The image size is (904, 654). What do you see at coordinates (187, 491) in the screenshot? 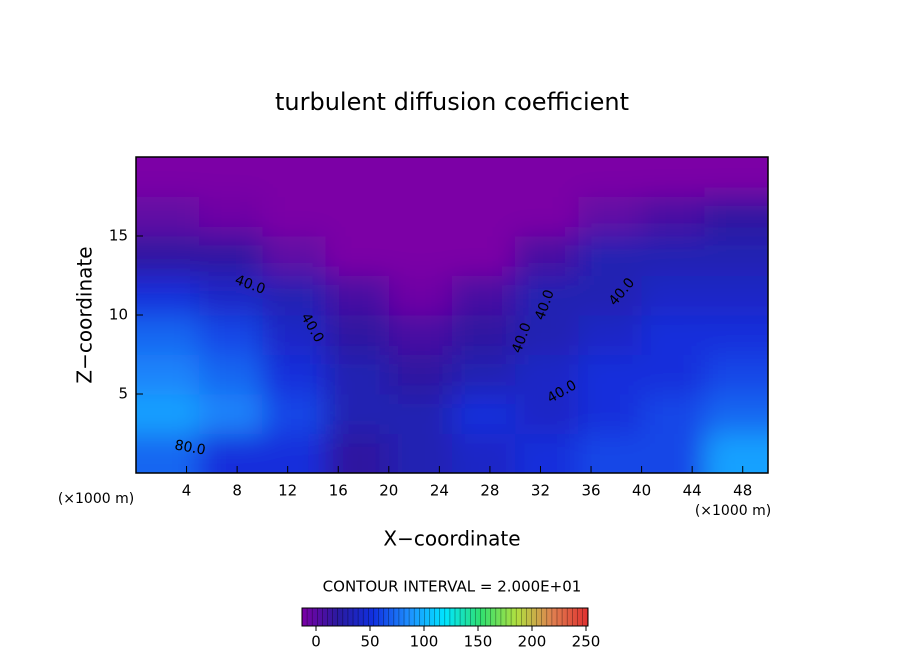
I see `x-tick-label: 4` at bounding box center [187, 491].